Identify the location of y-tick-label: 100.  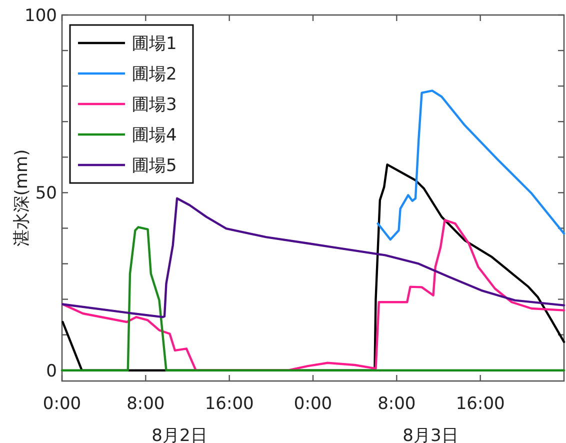
(40, 16).